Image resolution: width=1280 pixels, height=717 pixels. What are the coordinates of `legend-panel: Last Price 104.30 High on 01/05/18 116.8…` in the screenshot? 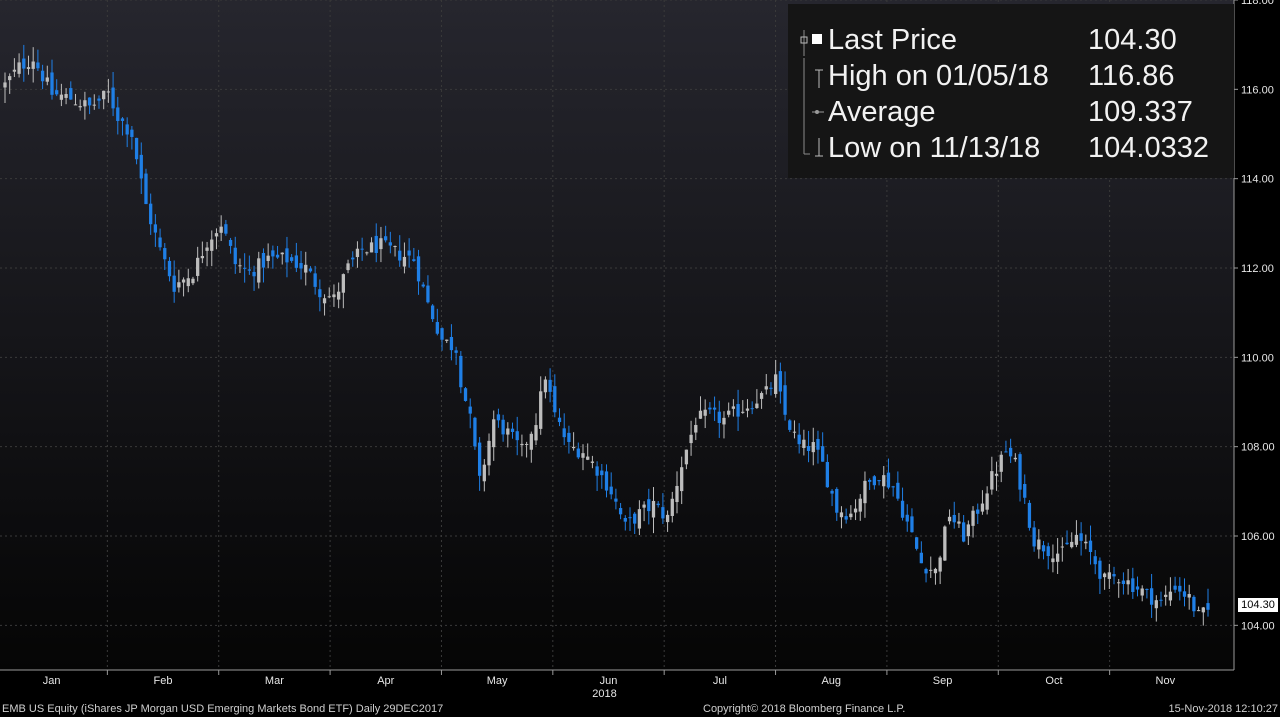 It's located at (1011, 91).